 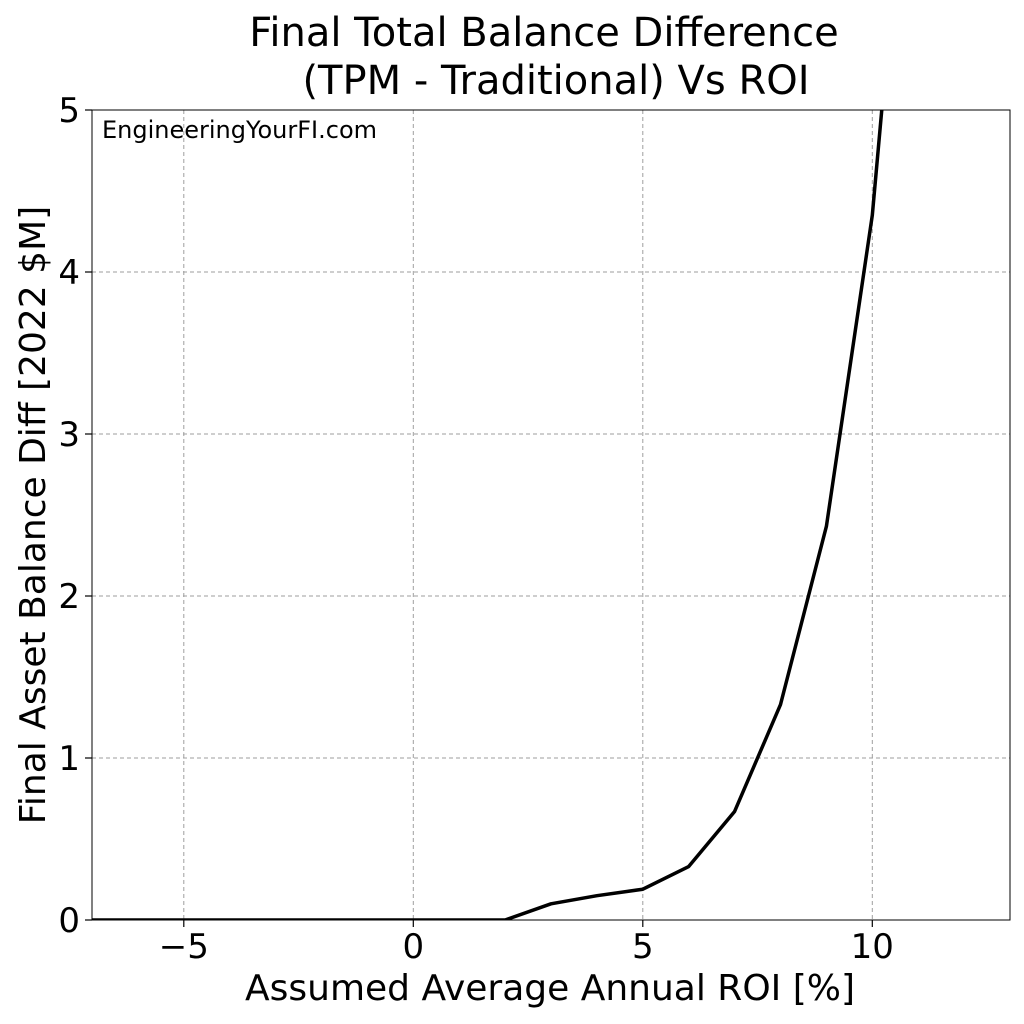 I want to click on y-tick-label: 5, so click(x=69, y=111).